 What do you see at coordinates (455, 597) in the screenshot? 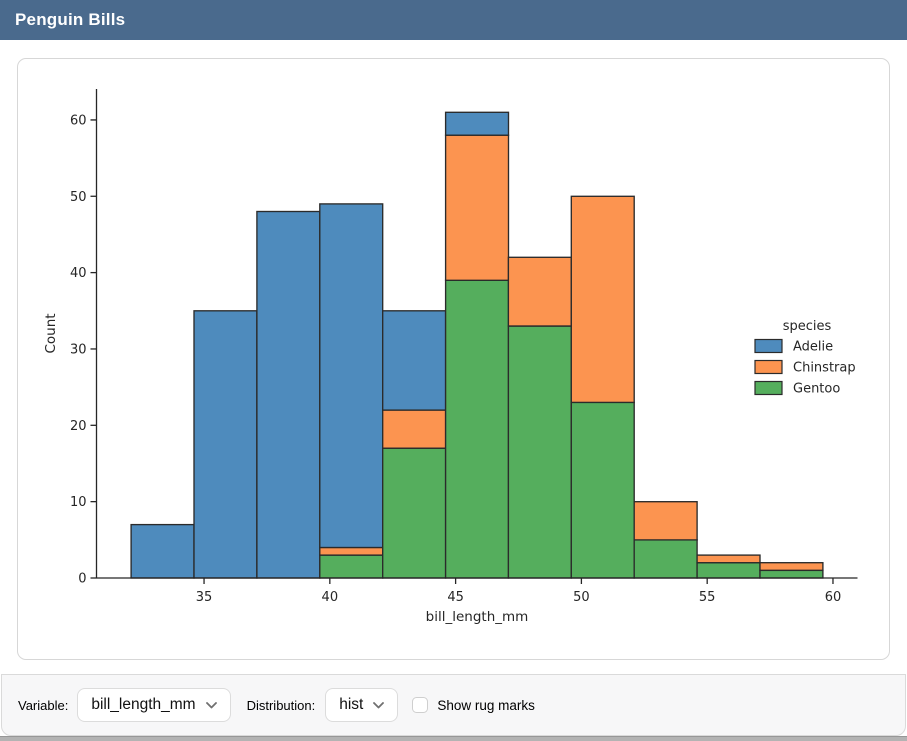
I see `svg-text: 45` at bounding box center [455, 597].